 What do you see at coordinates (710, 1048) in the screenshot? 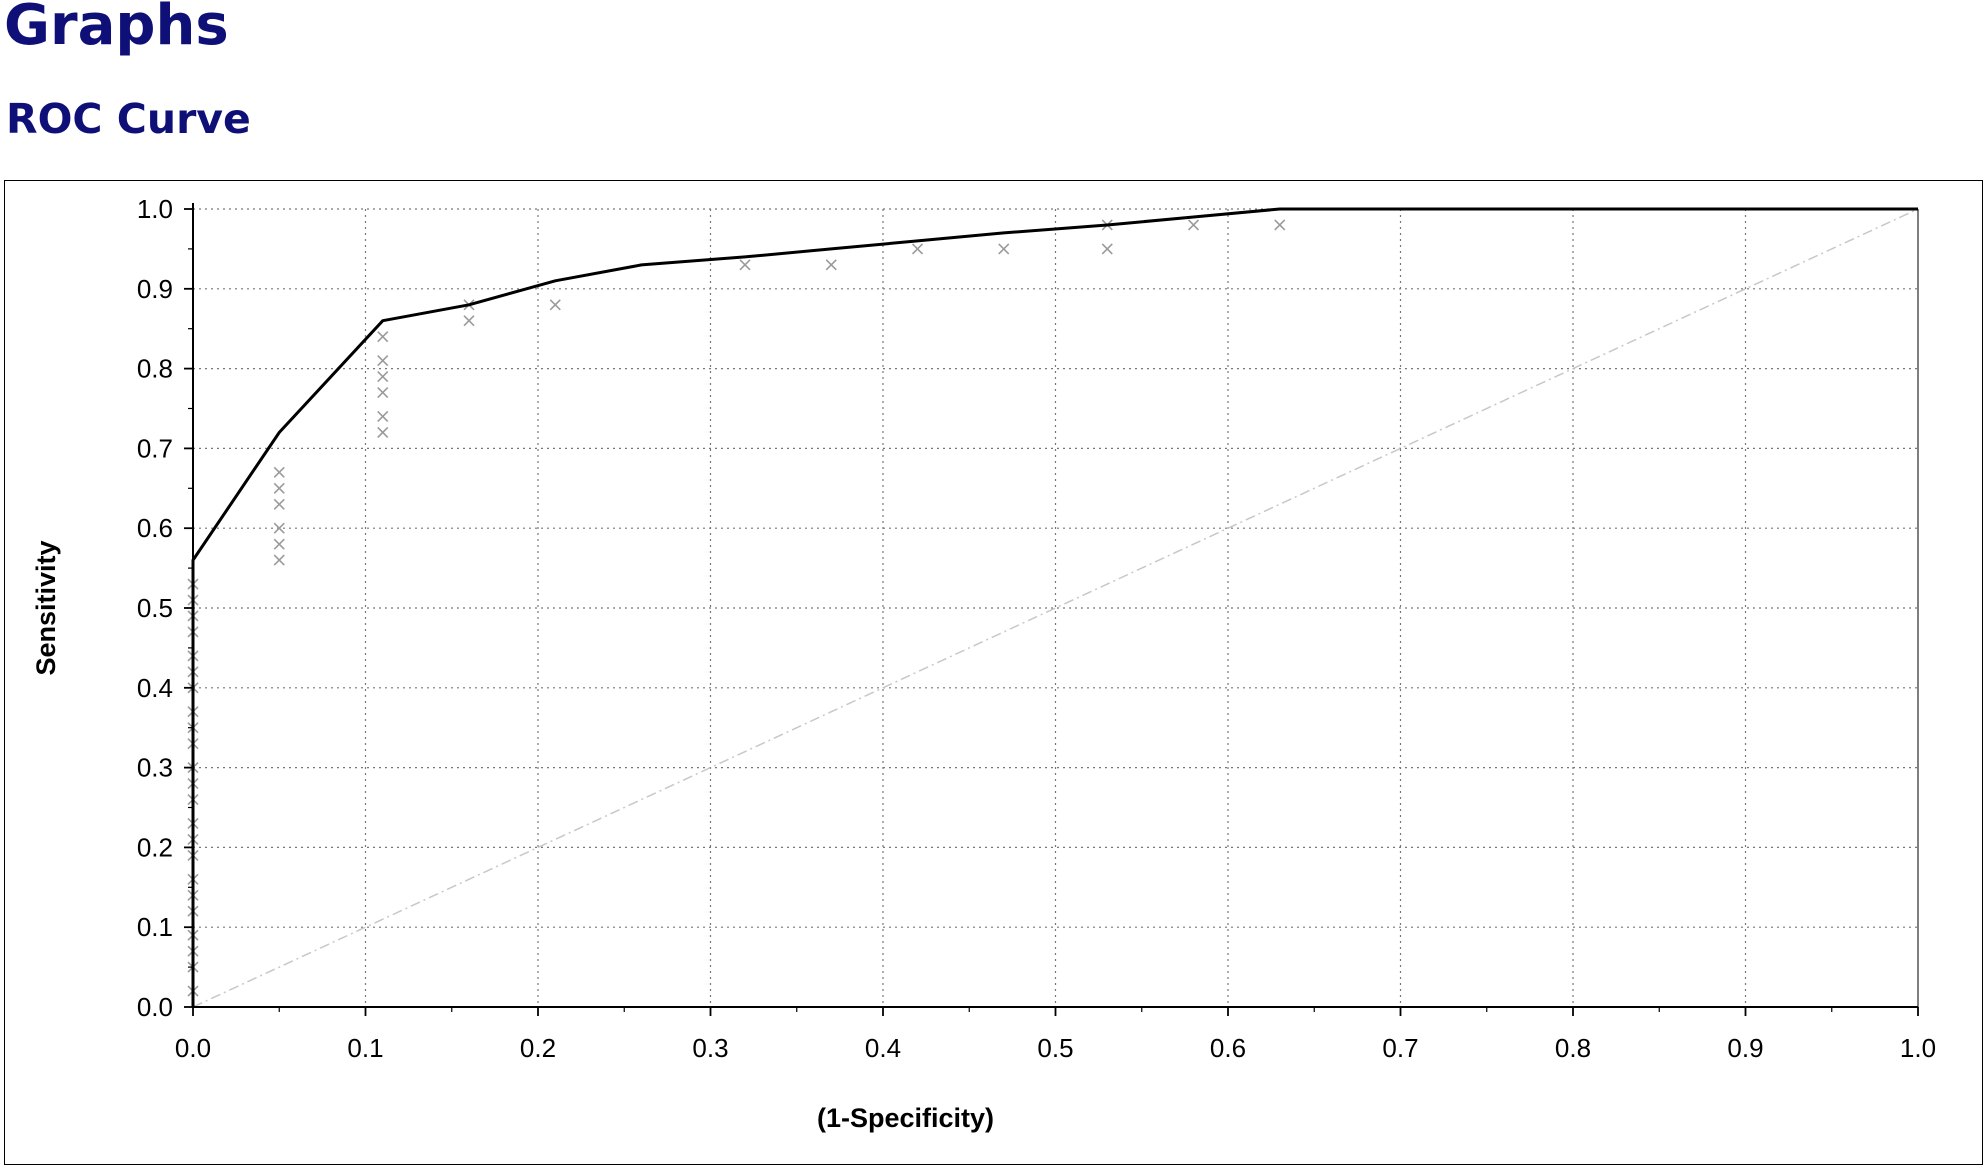
I see `x-tick-label: 0.3` at bounding box center [710, 1048].